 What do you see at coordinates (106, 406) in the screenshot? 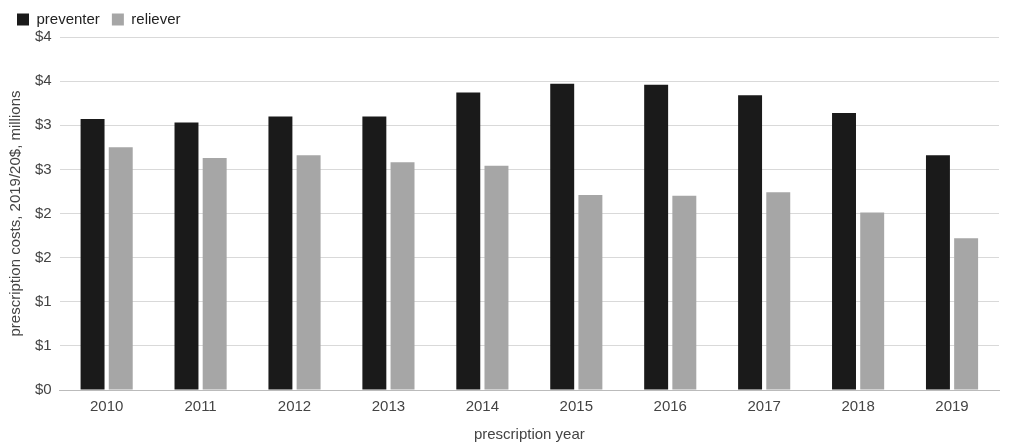
I see `x-tick-label: 2010` at bounding box center [106, 406].